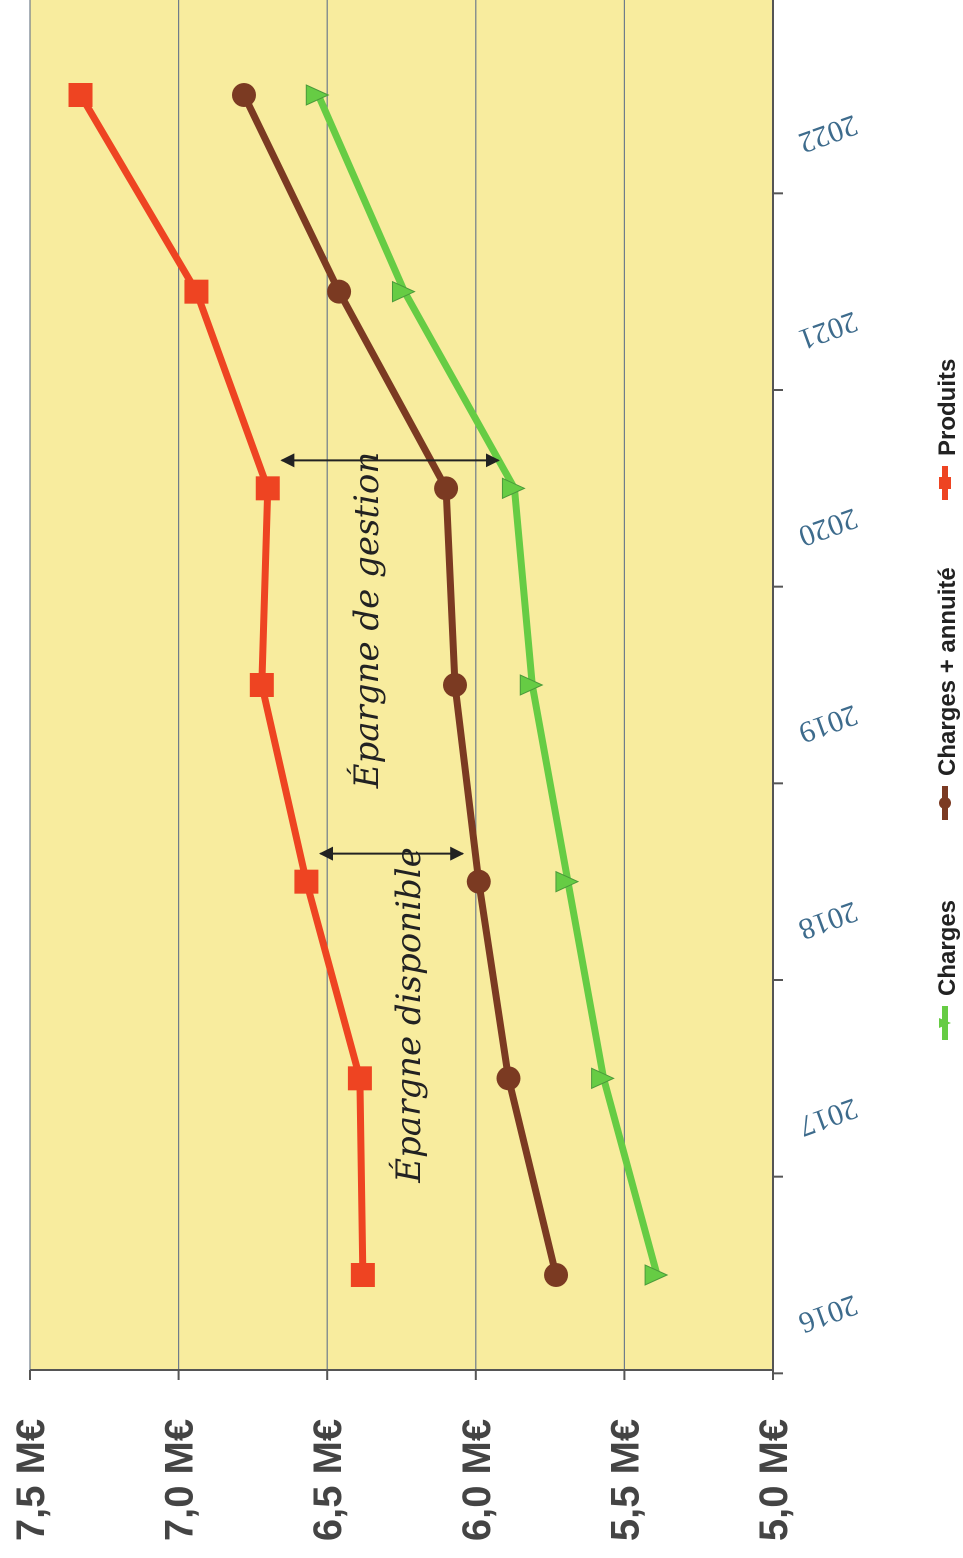 The height and width of the screenshot is (1558, 963). I want to click on y-tick-label: 6,5 M€, so click(328, 1480).